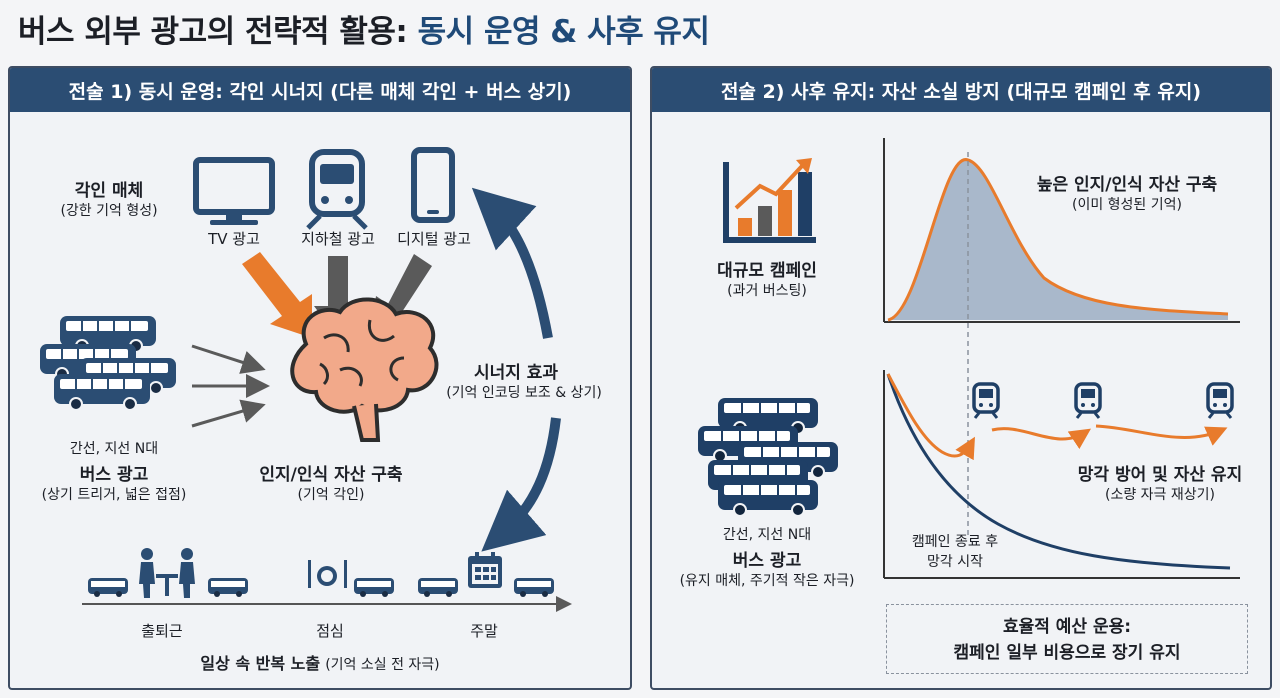  Describe the element at coordinates (330, 631) in the screenshot. I see `timeline-lunch: 점심` at that location.